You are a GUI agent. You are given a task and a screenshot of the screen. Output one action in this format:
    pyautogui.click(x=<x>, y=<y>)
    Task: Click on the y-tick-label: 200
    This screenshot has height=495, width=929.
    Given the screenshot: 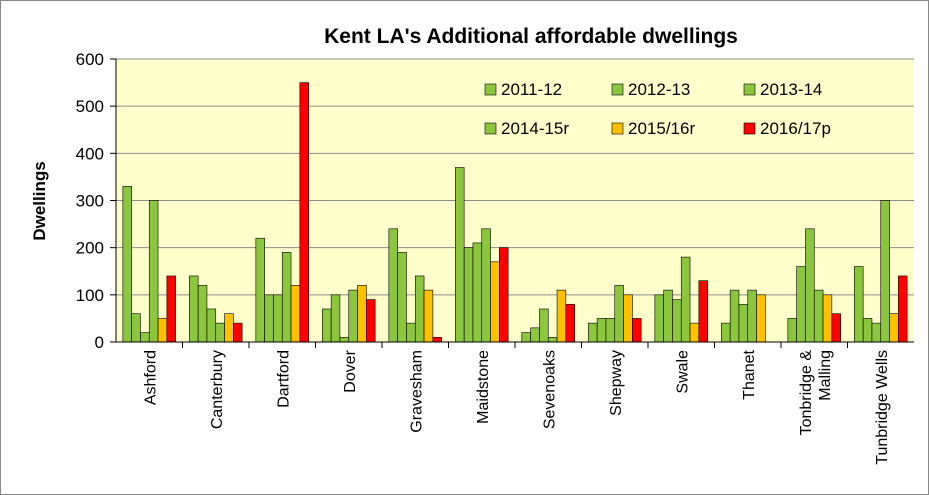 What is the action you would take?
    pyautogui.click(x=90, y=248)
    